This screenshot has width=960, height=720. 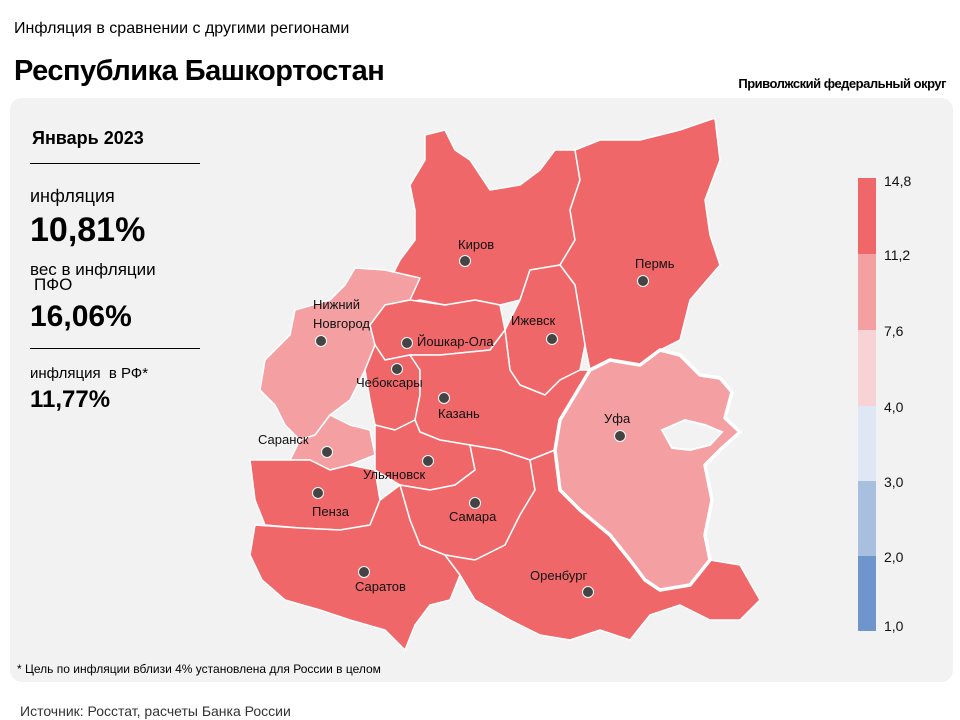 What do you see at coordinates (81, 316) in the screenshot?
I see `weight-value: 16,06%` at bounding box center [81, 316].